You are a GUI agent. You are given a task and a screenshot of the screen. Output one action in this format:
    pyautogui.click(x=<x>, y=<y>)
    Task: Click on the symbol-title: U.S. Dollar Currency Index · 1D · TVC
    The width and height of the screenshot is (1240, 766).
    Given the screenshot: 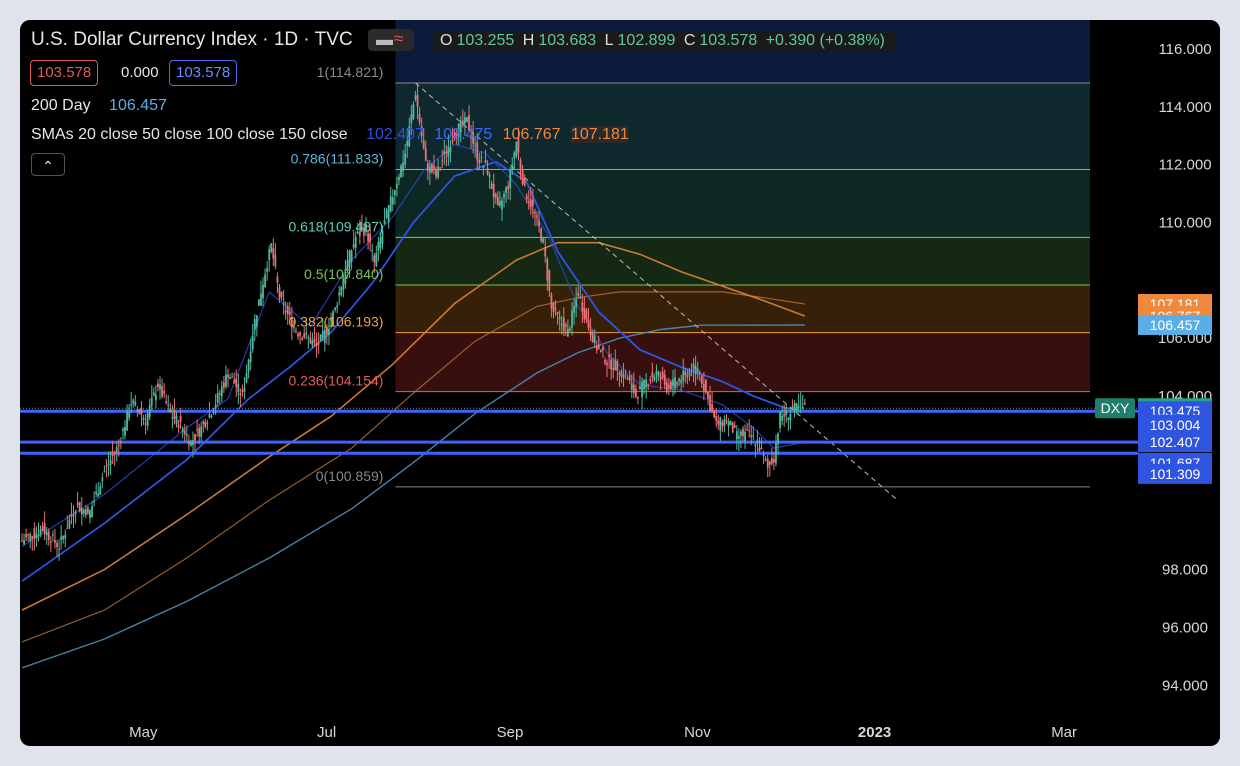 What is the action you would take?
    pyautogui.click(x=192, y=39)
    